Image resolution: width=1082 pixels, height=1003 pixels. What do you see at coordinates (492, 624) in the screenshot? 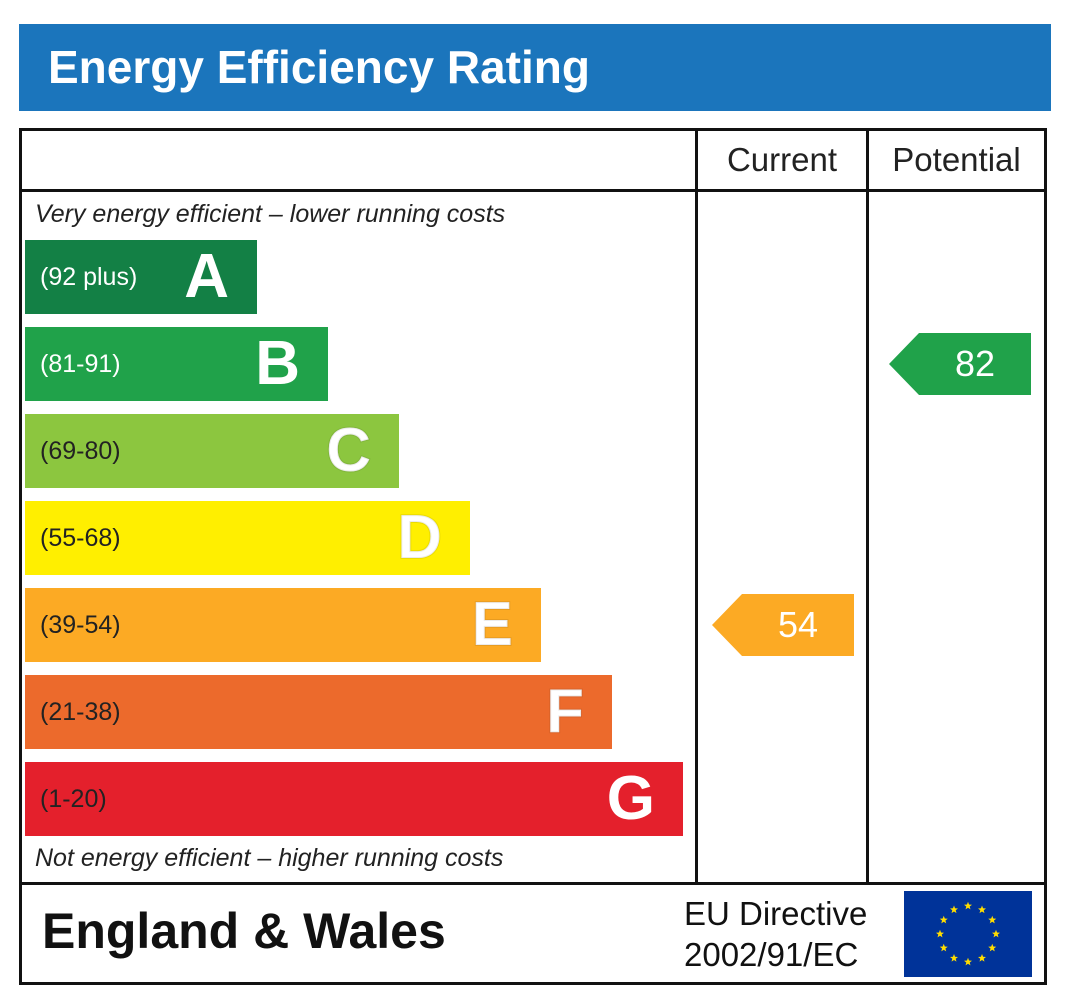
I see `band-e-letter: E` at bounding box center [492, 624].